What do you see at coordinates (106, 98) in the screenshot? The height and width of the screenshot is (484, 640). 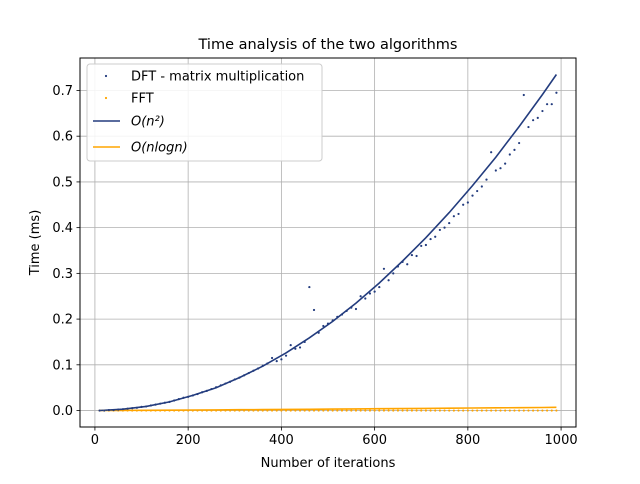 I see `legend-fft-marker` at bounding box center [106, 98].